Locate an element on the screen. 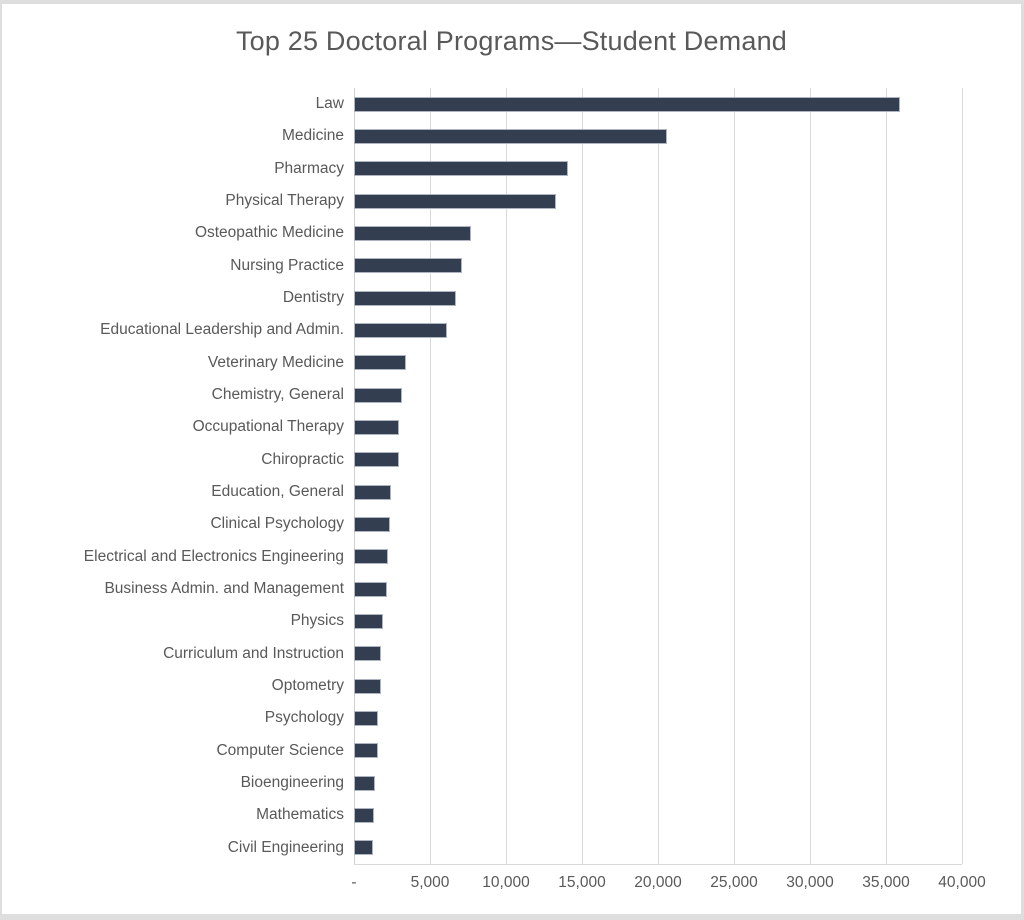 This screenshot has height=920, width=1024. bar-osteopathic-medicine is located at coordinates (413, 233).